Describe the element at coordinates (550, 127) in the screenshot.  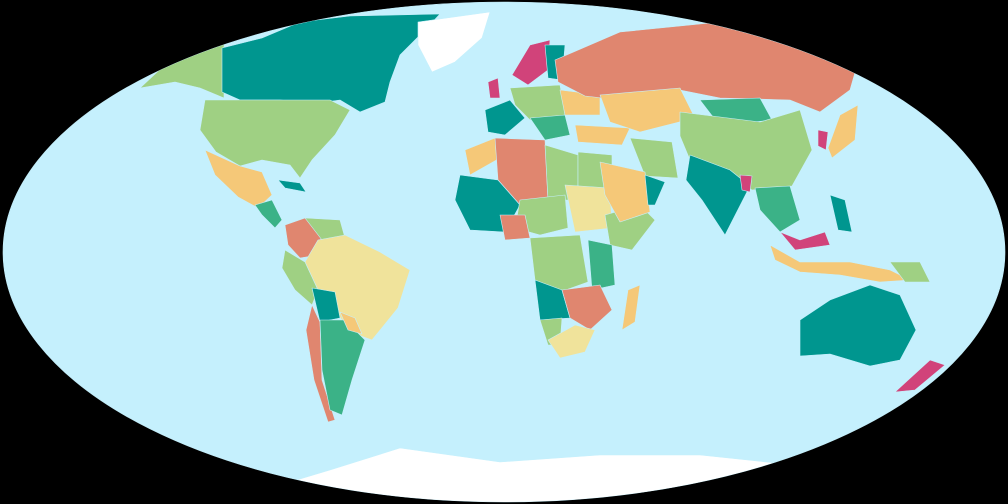
I see `country-balkans` at that location.